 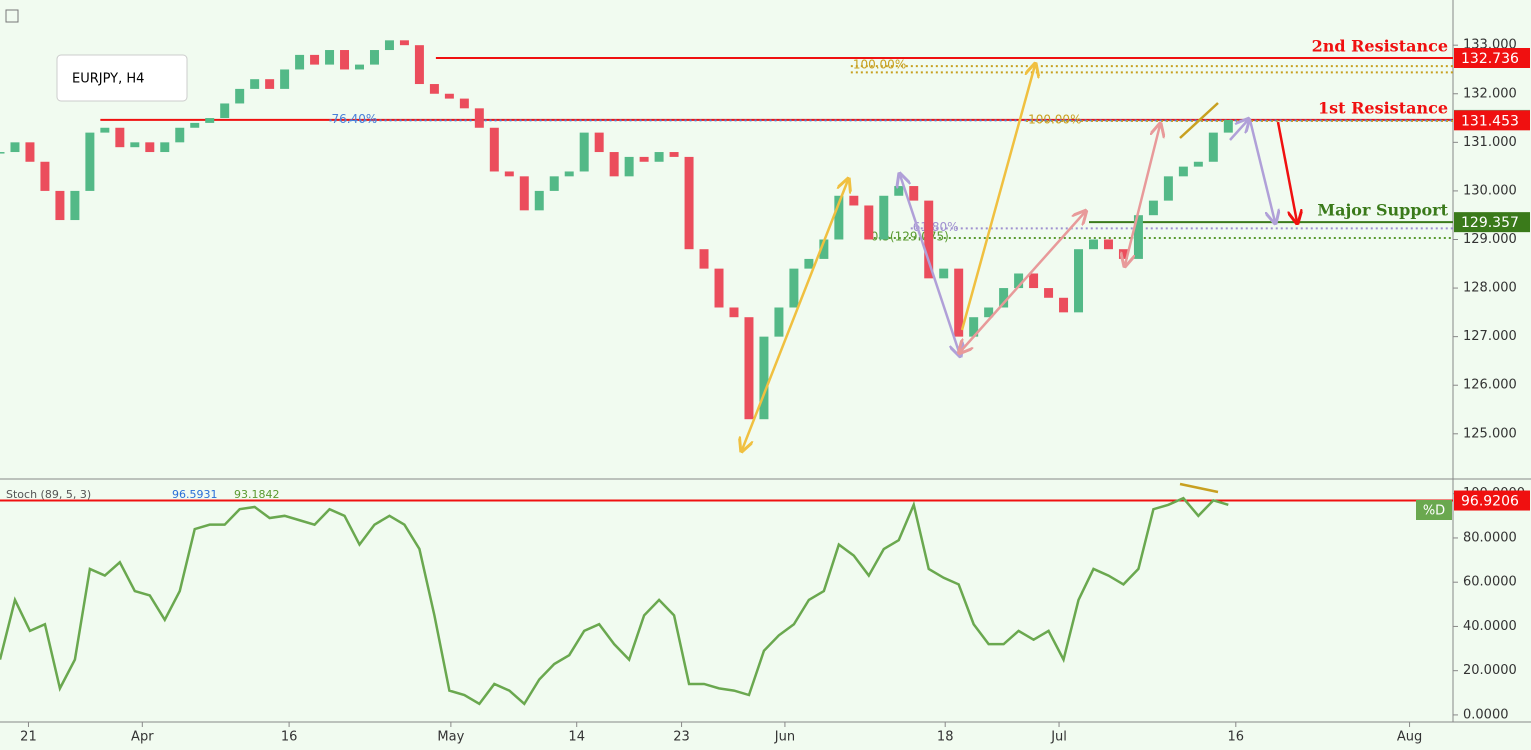 What do you see at coordinates (879, 65) in the screenshot?
I see `fib-label: 100.00%` at bounding box center [879, 65].